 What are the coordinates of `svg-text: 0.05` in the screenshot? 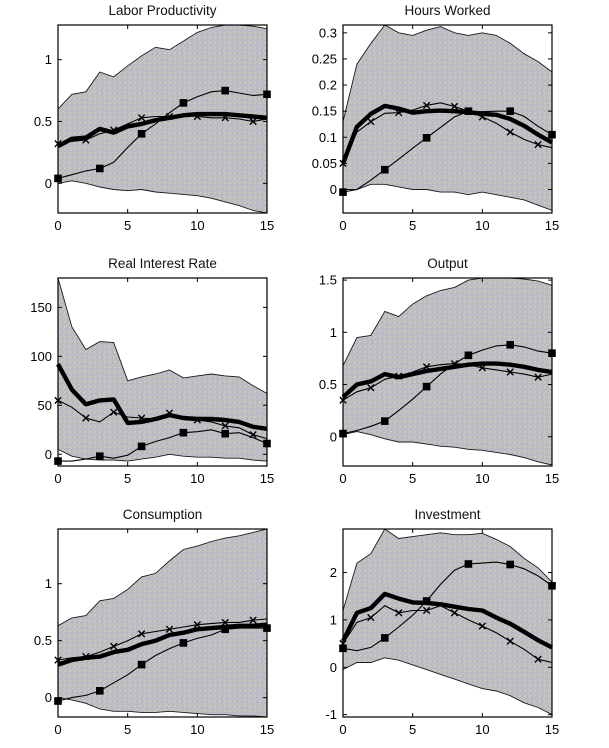 It's located at (324, 163).